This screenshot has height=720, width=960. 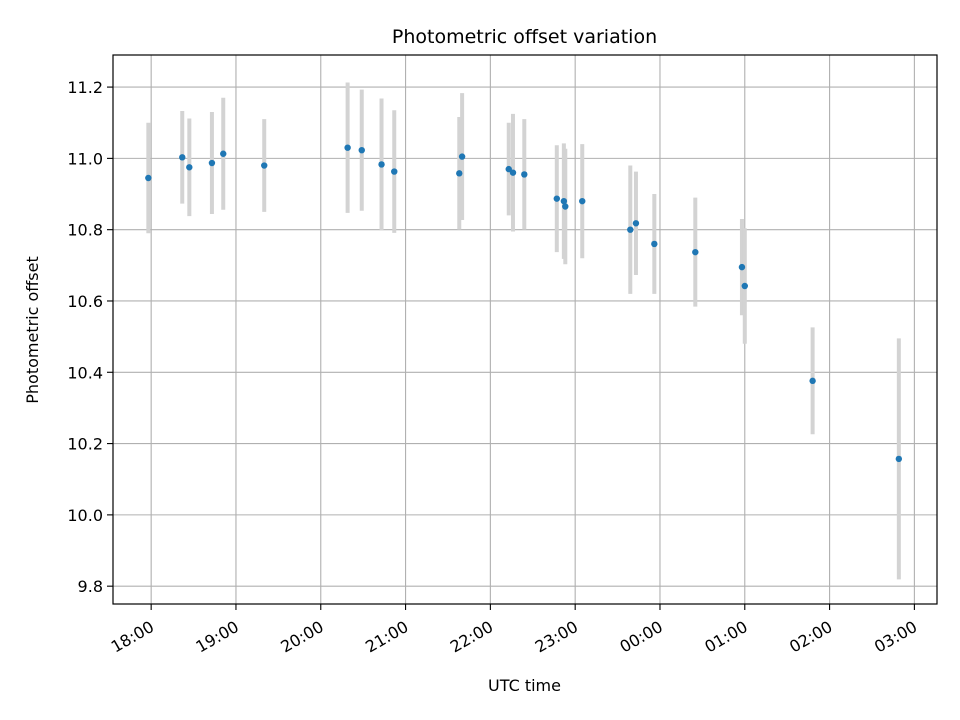 I want to click on y-tick-label: 9.8, so click(x=90, y=586).